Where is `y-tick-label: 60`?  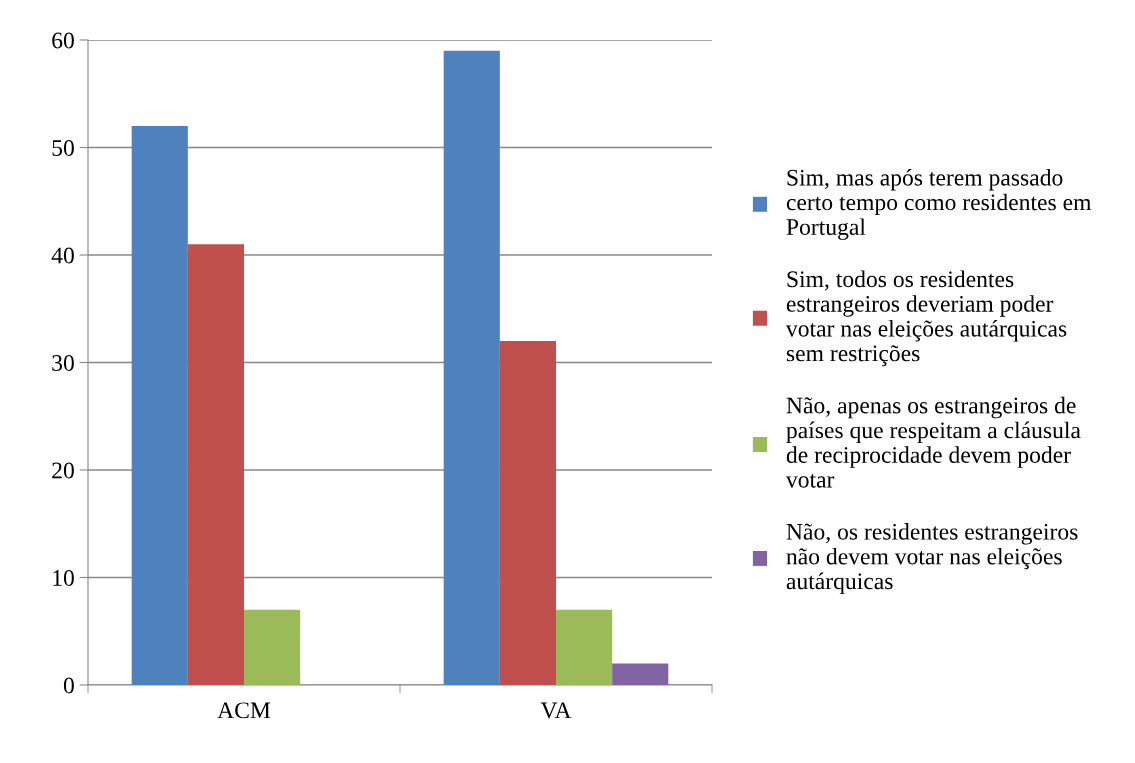
y-tick-label: 60 is located at coordinates (63, 40).